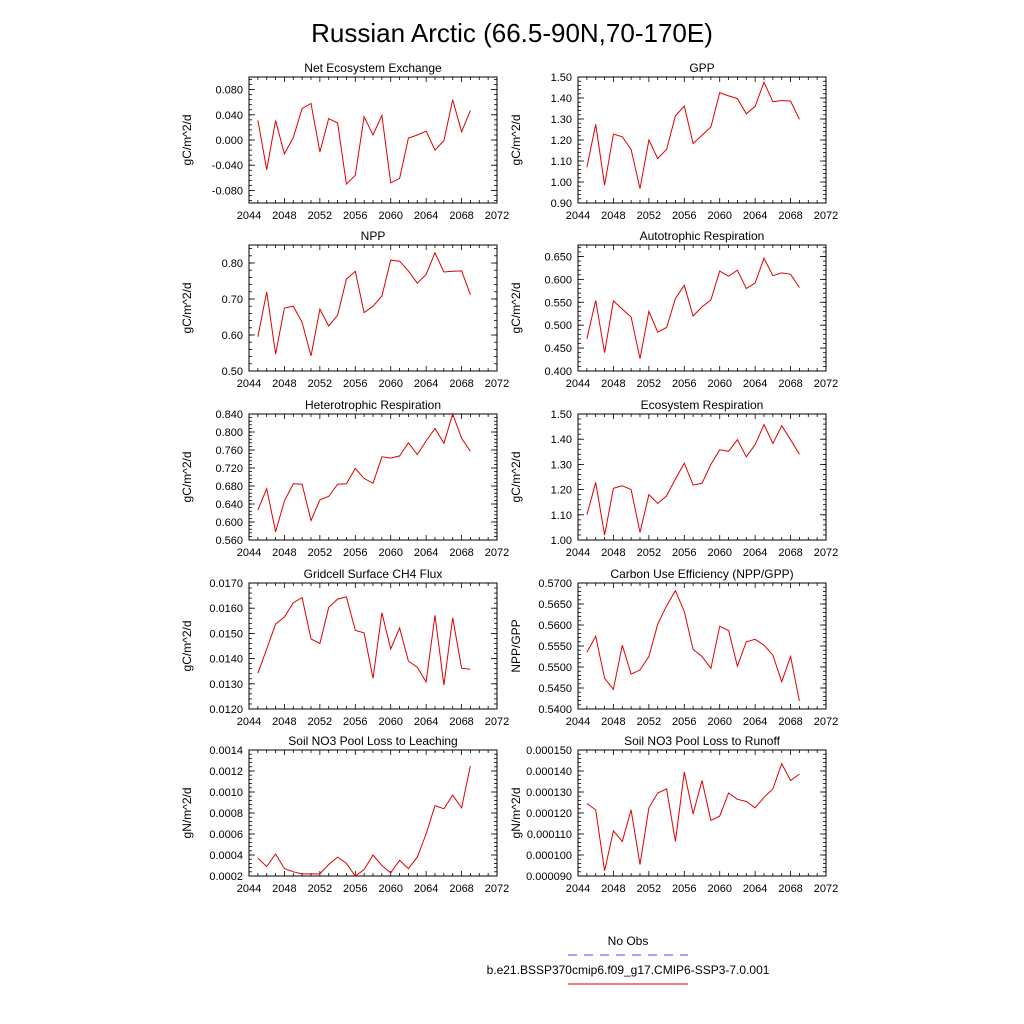 The height and width of the screenshot is (1024, 1024). Describe the element at coordinates (226, 685) in the screenshot. I see `y-tick-label: 0.0130` at that location.